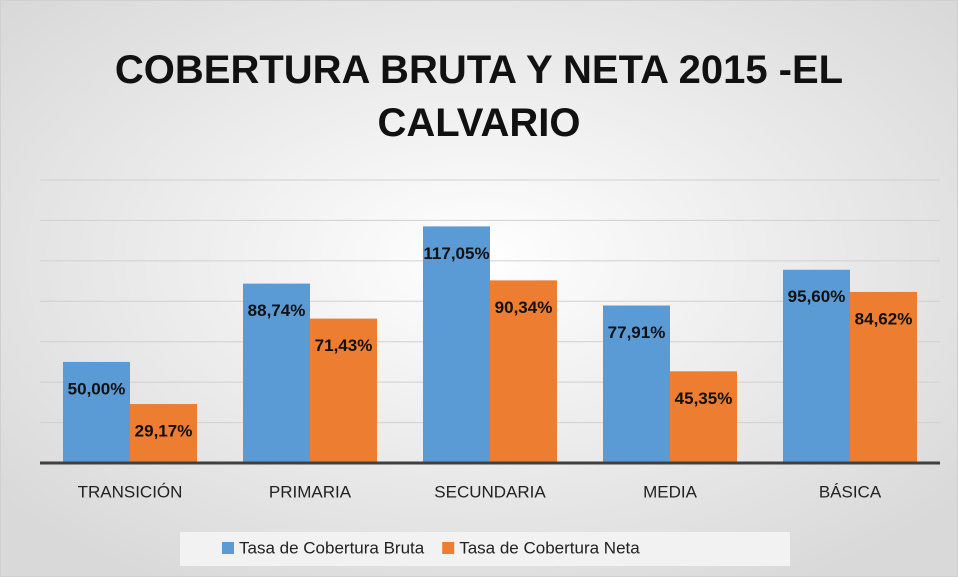 This screenshot has height=577, width=958. I want to click on data-label: 29,17%, so click(164, 431).